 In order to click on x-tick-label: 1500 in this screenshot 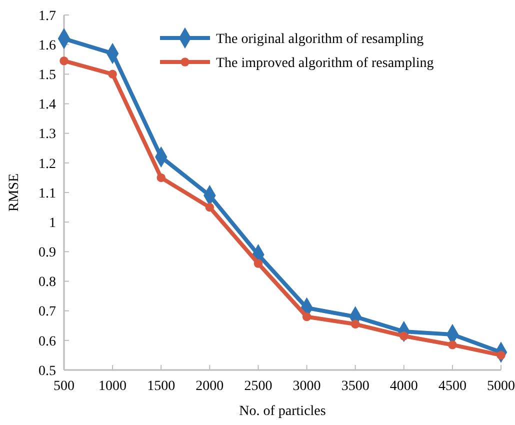, I will do `click(161, 386)`.